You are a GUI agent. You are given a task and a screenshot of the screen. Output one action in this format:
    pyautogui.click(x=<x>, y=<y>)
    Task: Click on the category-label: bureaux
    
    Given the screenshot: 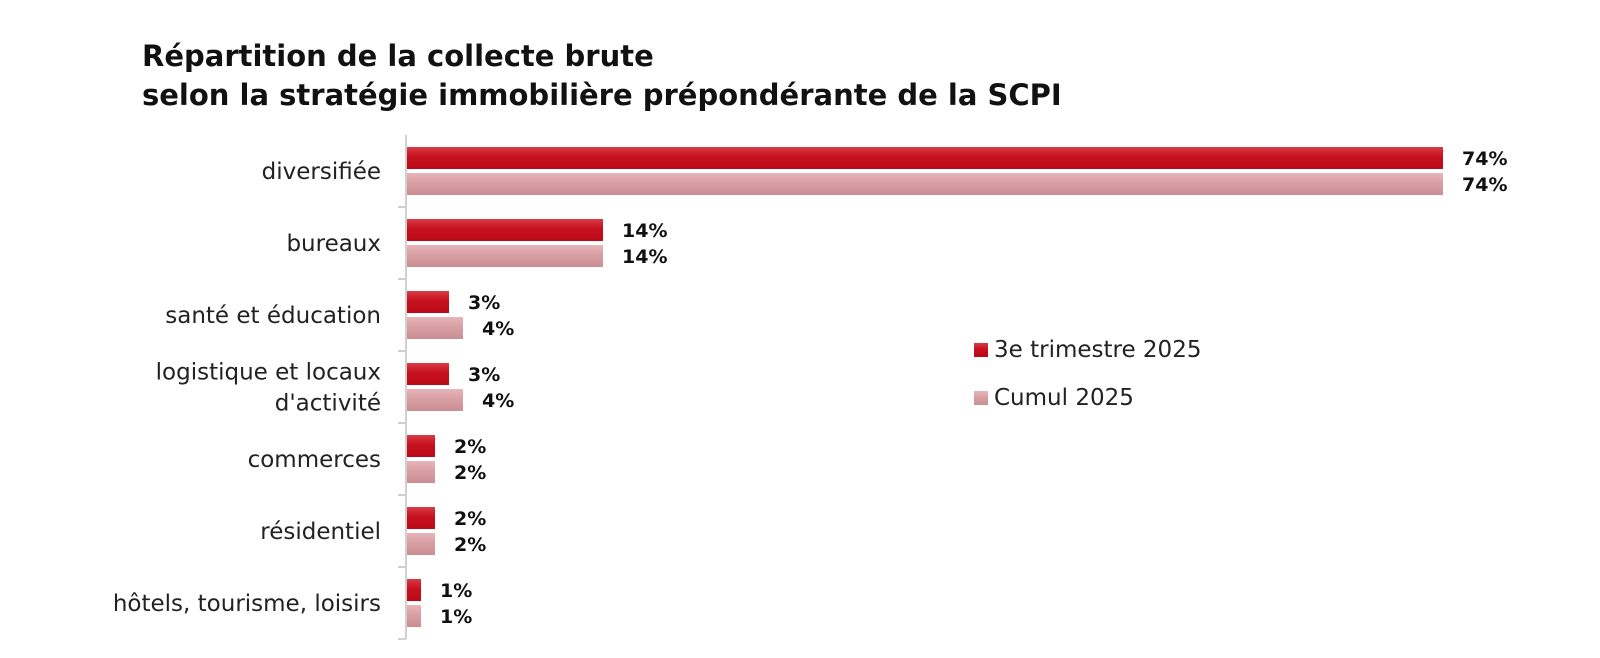 What is the action you would take?
    pyautogui.click(x=333, y=244)
    